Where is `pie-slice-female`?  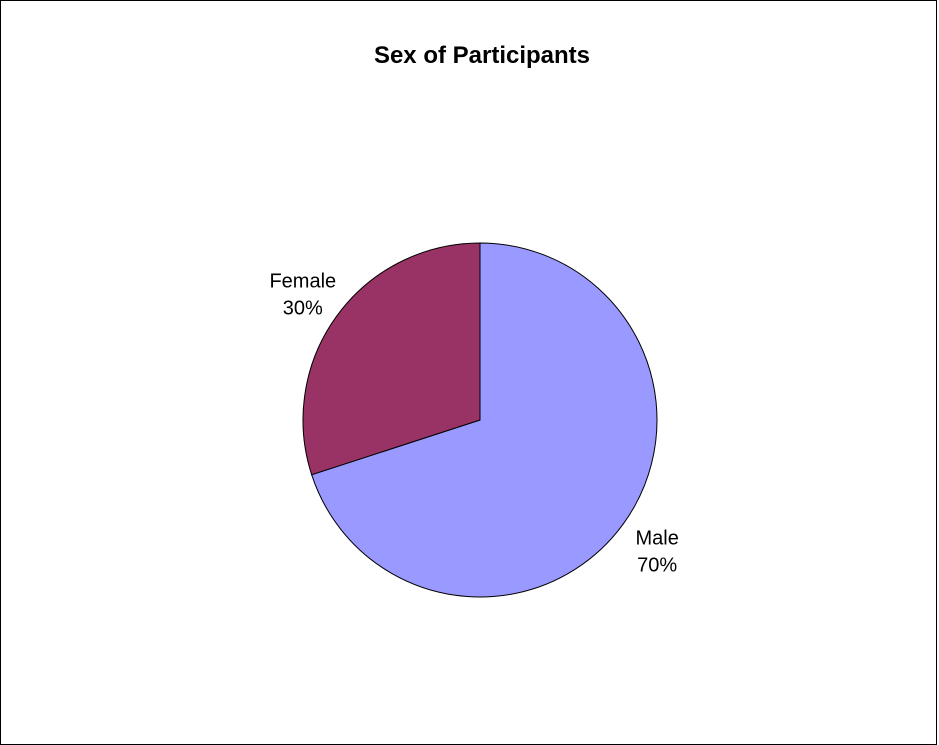 pie-slice-female is located at coordinates (391, 359).